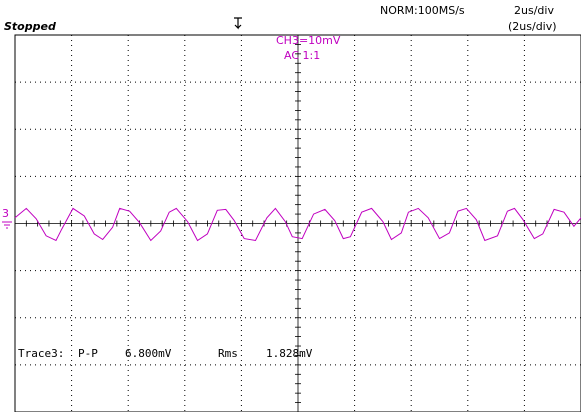  Describe the element at coordinates (148, 353) in the screenshot. I see `measurement-pp-value: 6.800mV` at that location.